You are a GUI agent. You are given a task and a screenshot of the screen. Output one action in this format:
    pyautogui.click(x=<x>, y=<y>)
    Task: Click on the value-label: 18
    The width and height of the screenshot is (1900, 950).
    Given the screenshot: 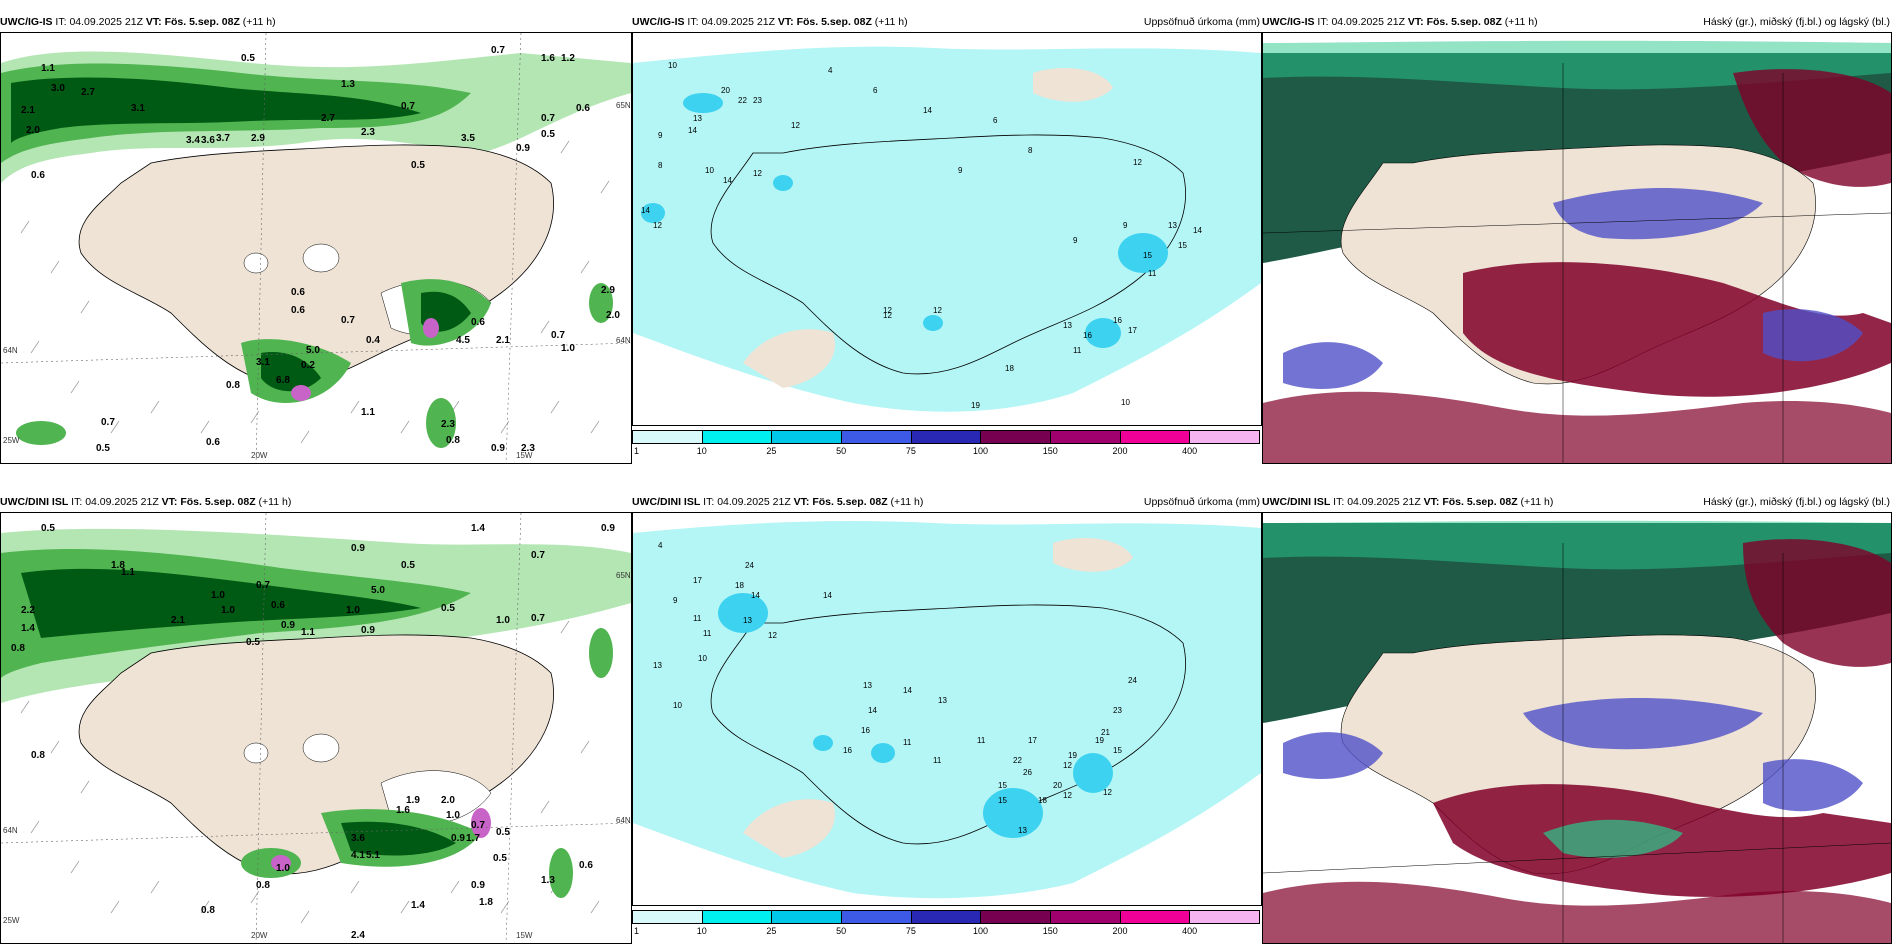 What is the action you would take?
    pyautogui.click(x=1042, y=800)
    